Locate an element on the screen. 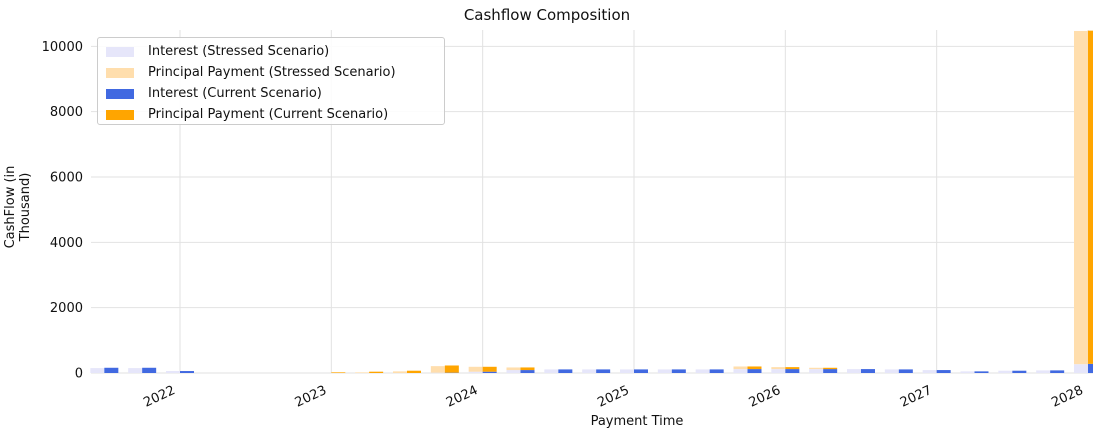 This screenshot has height=436, width=1094. legend-item-interest-current: Interest (Current Scenario) is located at coordinates (271, 93).